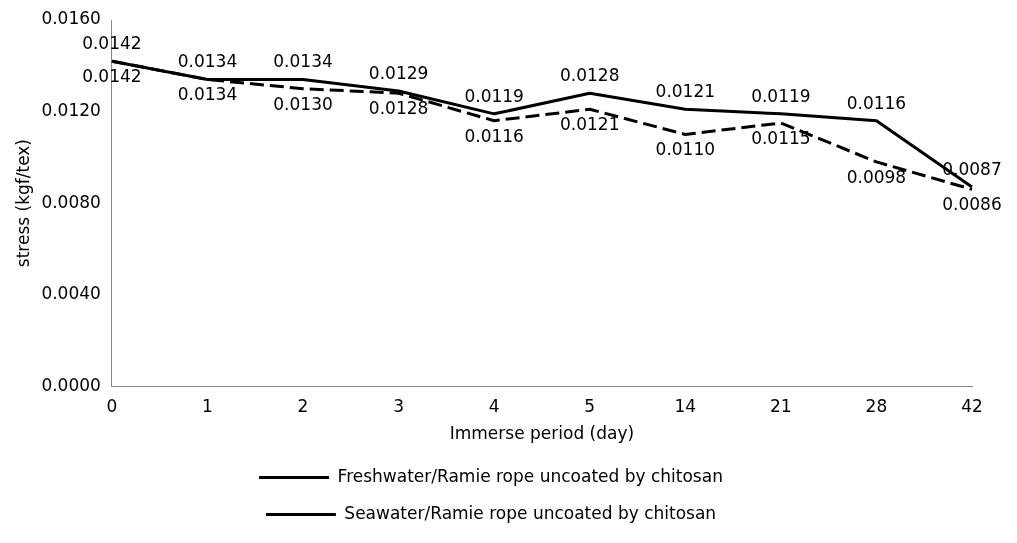 Image resolution: width=1017 pixels, height=543 pixels. What do you see at coordinates (71, 201) in the screenshot?
I see `y-tick-label: 0.0080` at bounding box center [71, 201].